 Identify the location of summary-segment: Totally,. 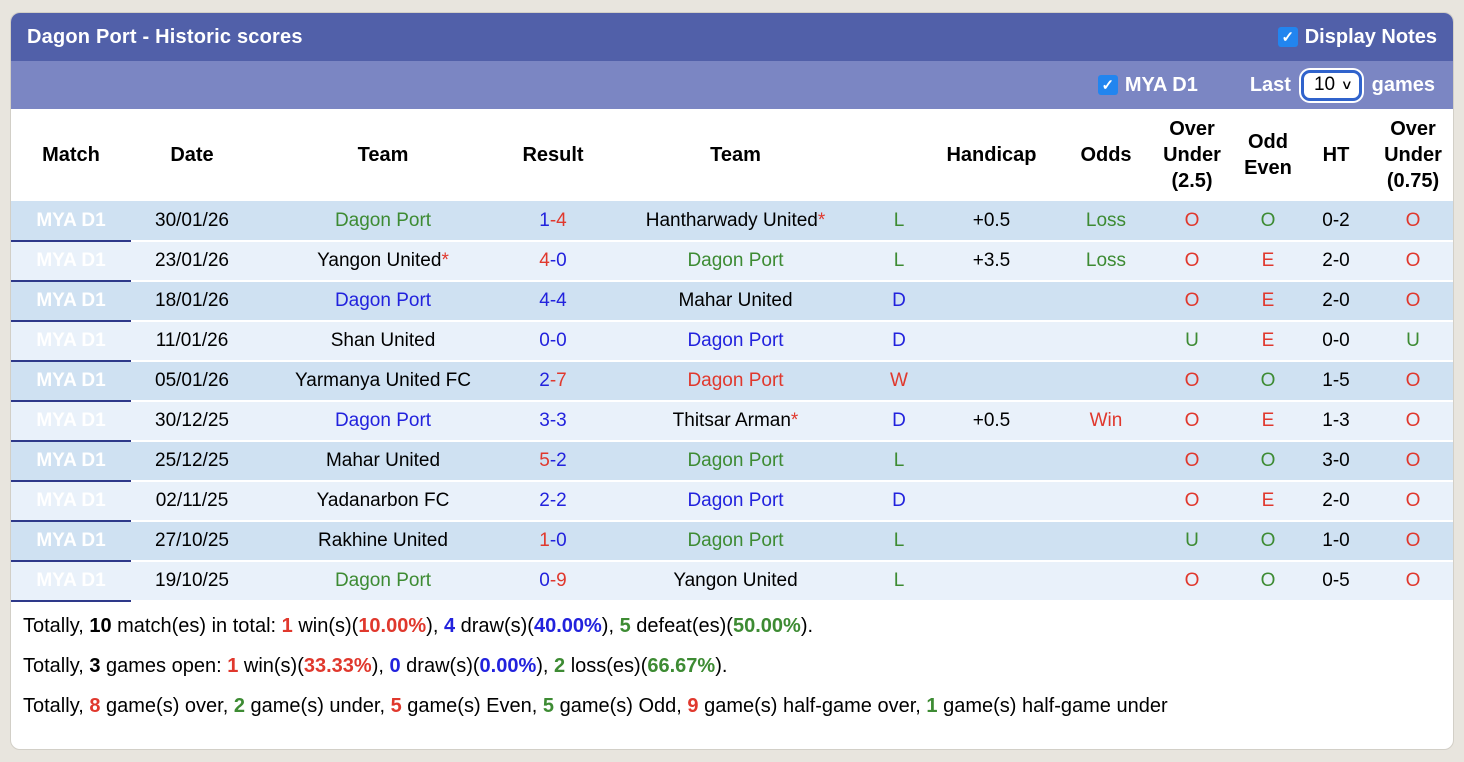
(56, 666).